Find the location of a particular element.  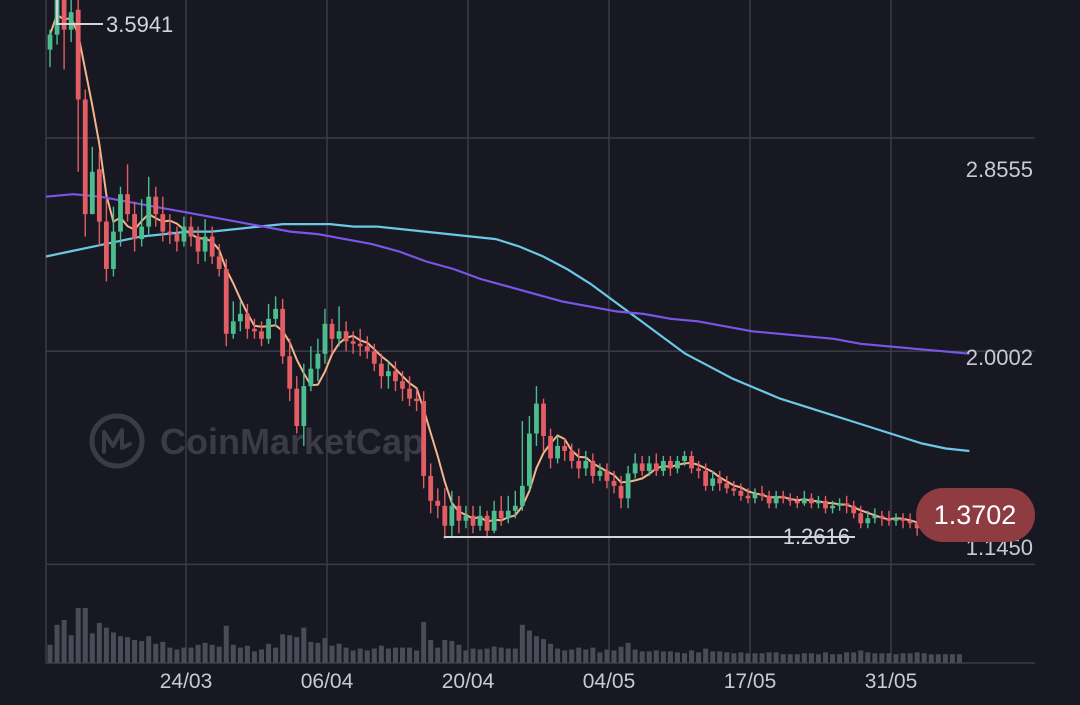

x-tick-label: 31/05 is located at coordinates (891, 681).